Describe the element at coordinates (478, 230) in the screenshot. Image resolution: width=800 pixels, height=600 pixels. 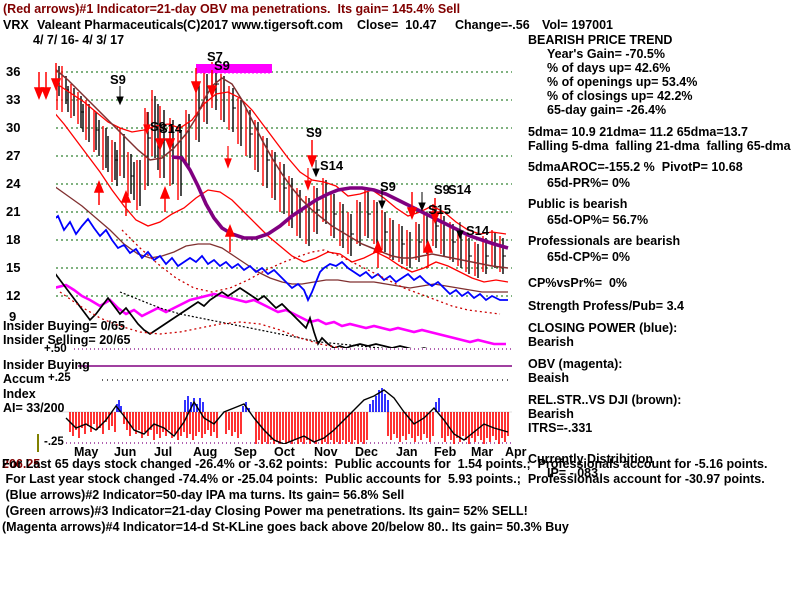
I see `annotation-s14-4: S14` at that location.